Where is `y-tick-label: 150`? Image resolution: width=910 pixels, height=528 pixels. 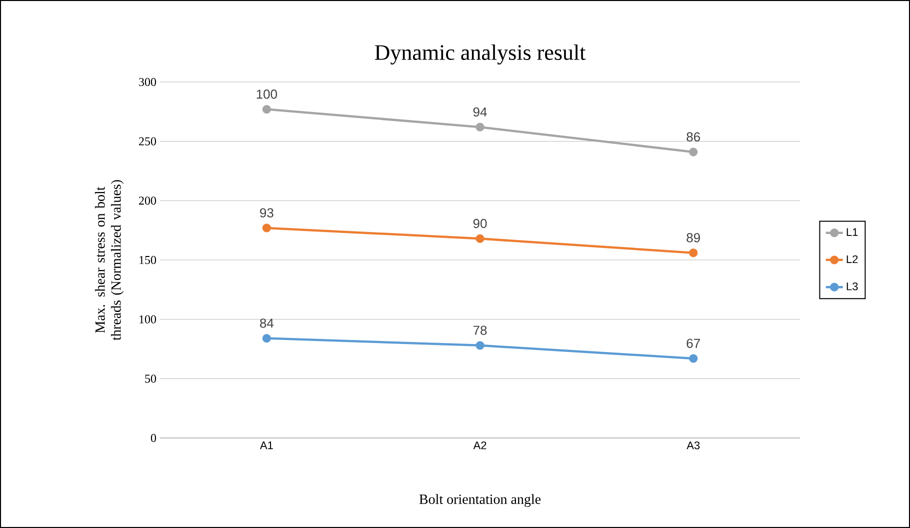 y-tick-label: 150 is located at coordinates (148, 260).